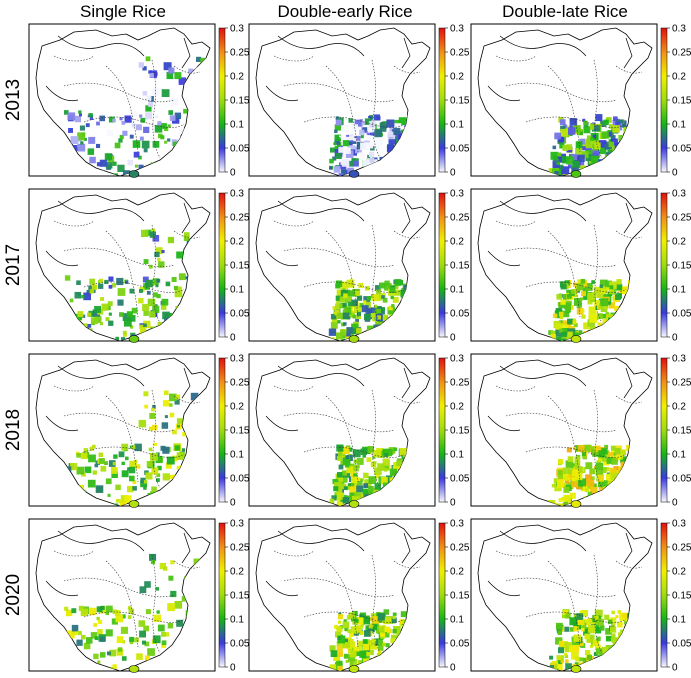 The width and height of the screenshot is (691, 678). I want to click on map-panel-2018-2: 0.3 0.25 0.2 0.15 0.1 0.05 0, so click(580, 430).